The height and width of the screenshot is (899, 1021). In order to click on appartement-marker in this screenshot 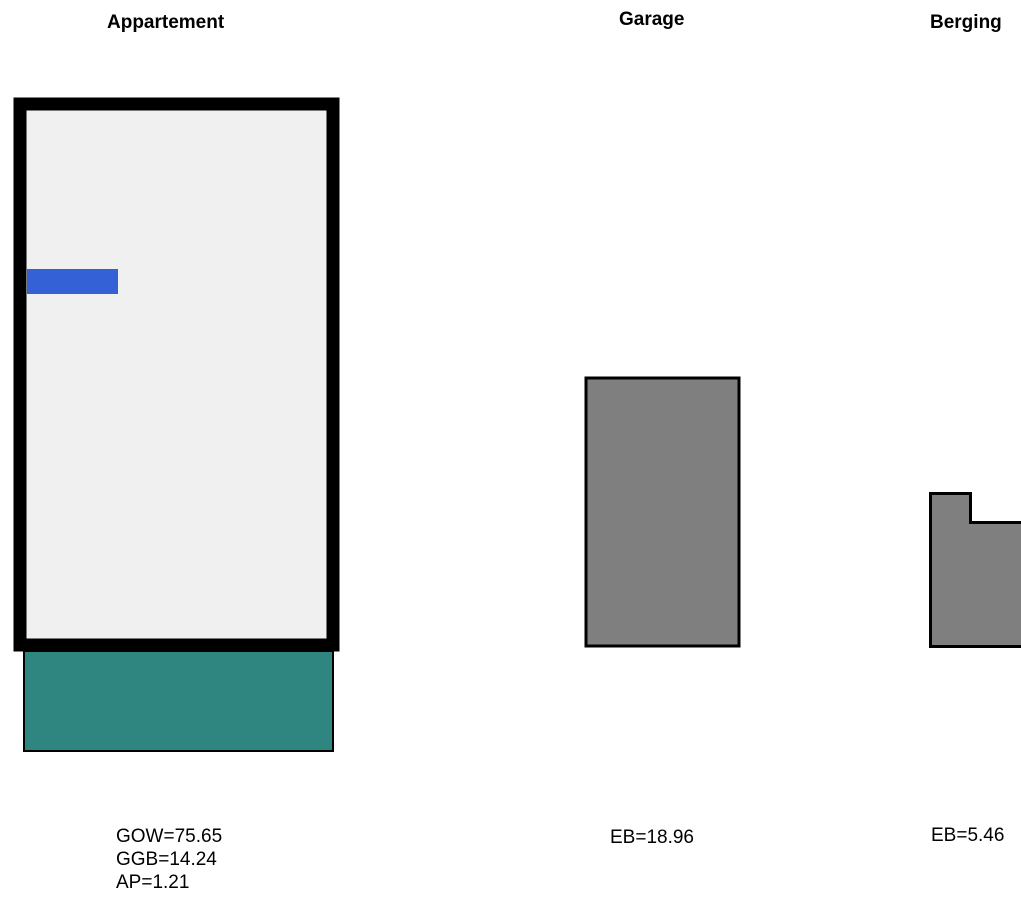, I will do `click(72, 281)`.